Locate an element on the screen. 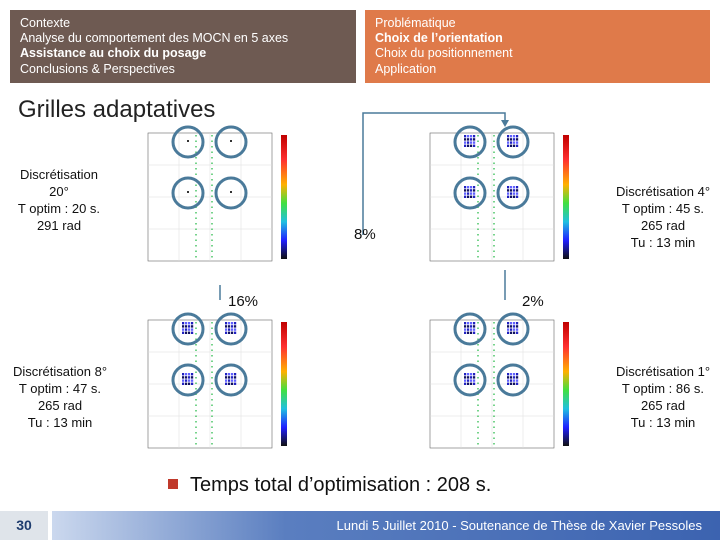  nav-item-contexte: Contexte is located at coordinates (45, 23).